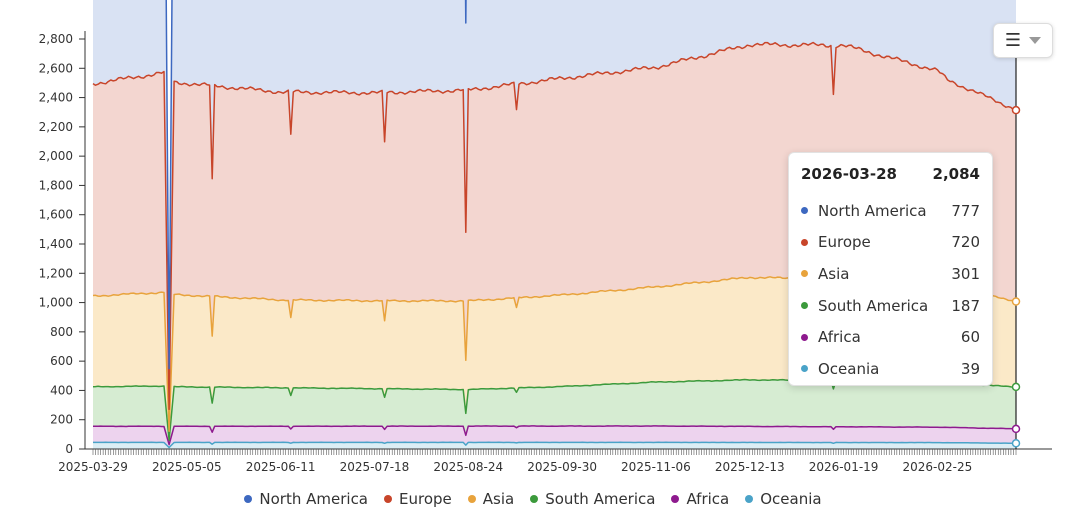 This screenshot has width=1066, height=520. I want to click on tooltip-series-value: 60, so click(970, 337).